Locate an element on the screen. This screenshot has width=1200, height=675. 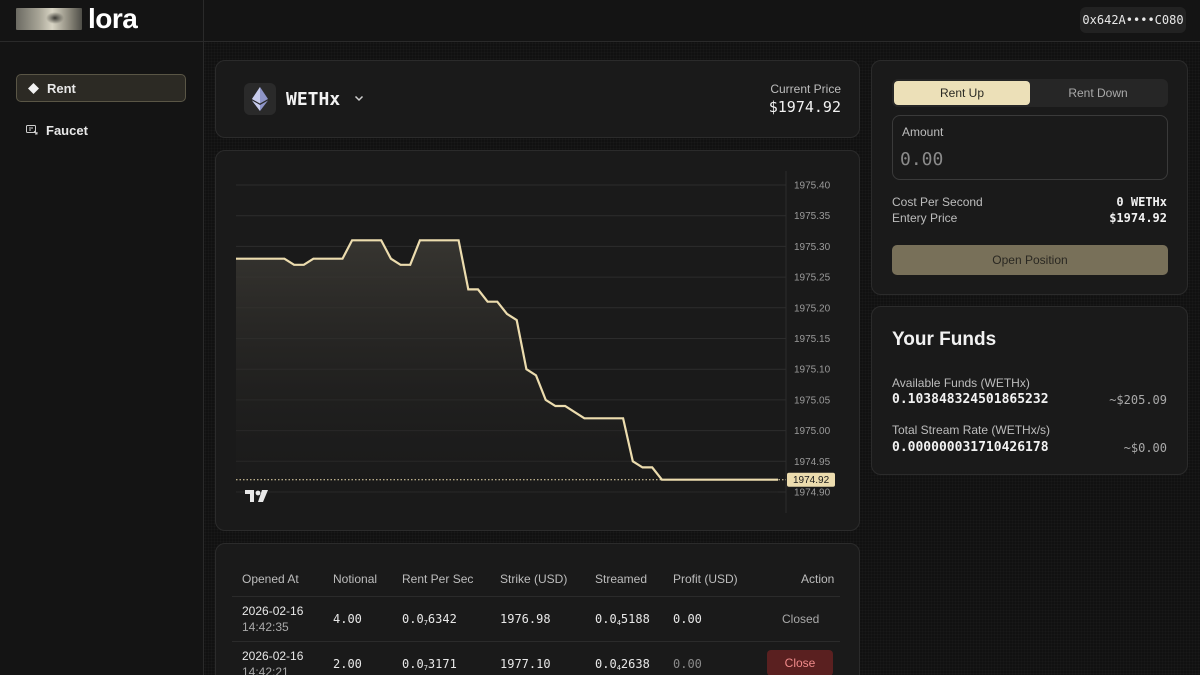
stream-rate-value: 0.000000031710426178 is located at coordinates (970, 447).